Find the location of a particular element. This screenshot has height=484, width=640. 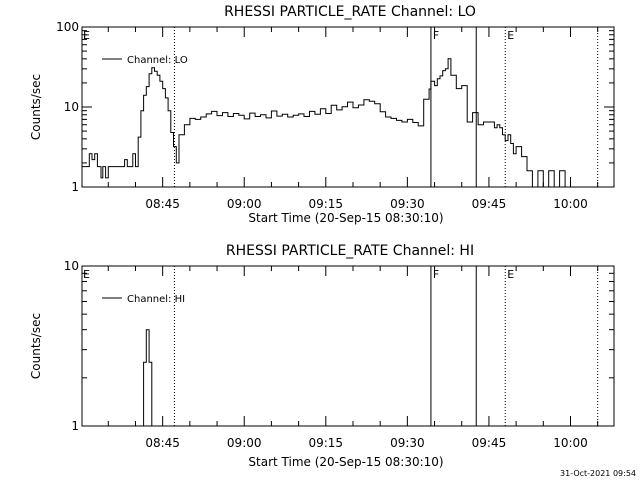

lo-legend-label: Channel: LO is located at coordinates (157, 60).